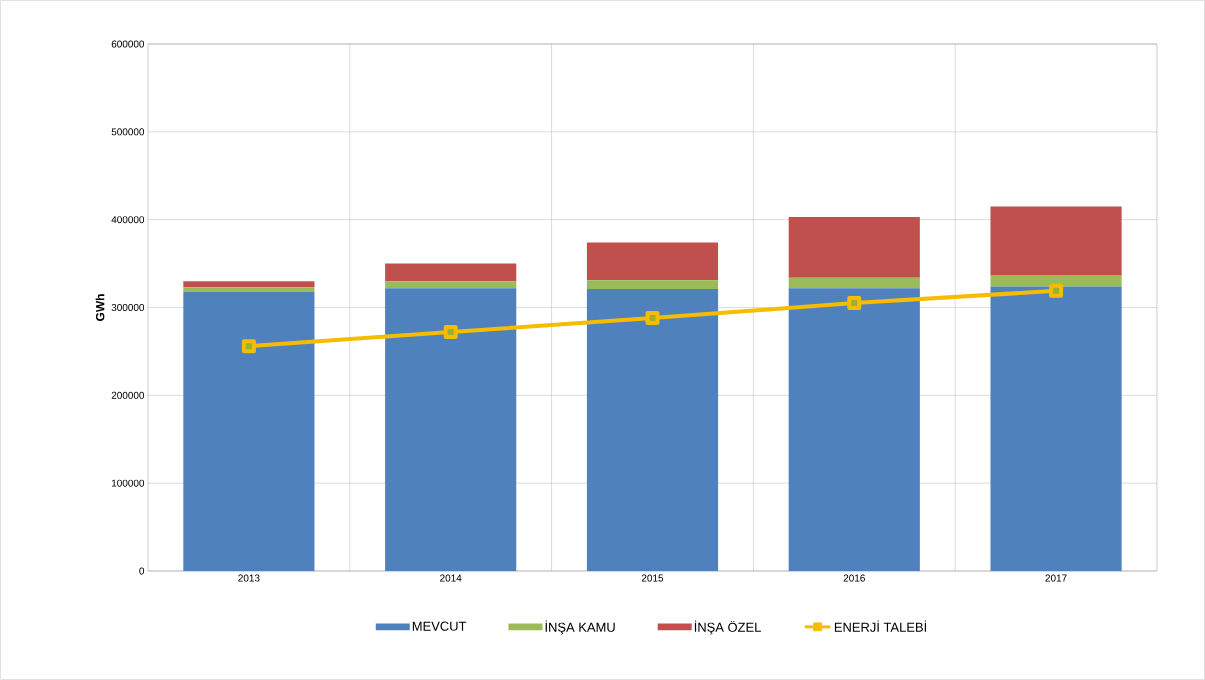  What do you see at coordinates (142, 571) in the screenshot?
I see `y-tick-label: 0` at bounding box center [142, 571].